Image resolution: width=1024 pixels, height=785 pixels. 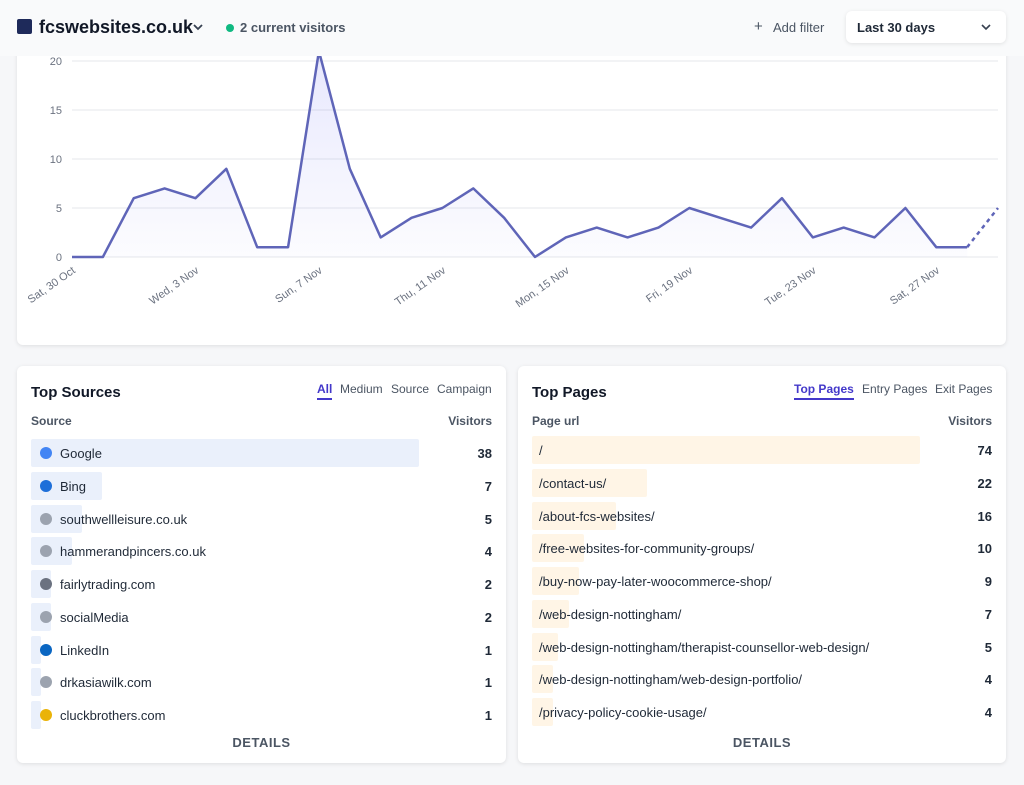 I want to click on x-tick-label: Mon, 15 Nov, so click(x=543, y=287).